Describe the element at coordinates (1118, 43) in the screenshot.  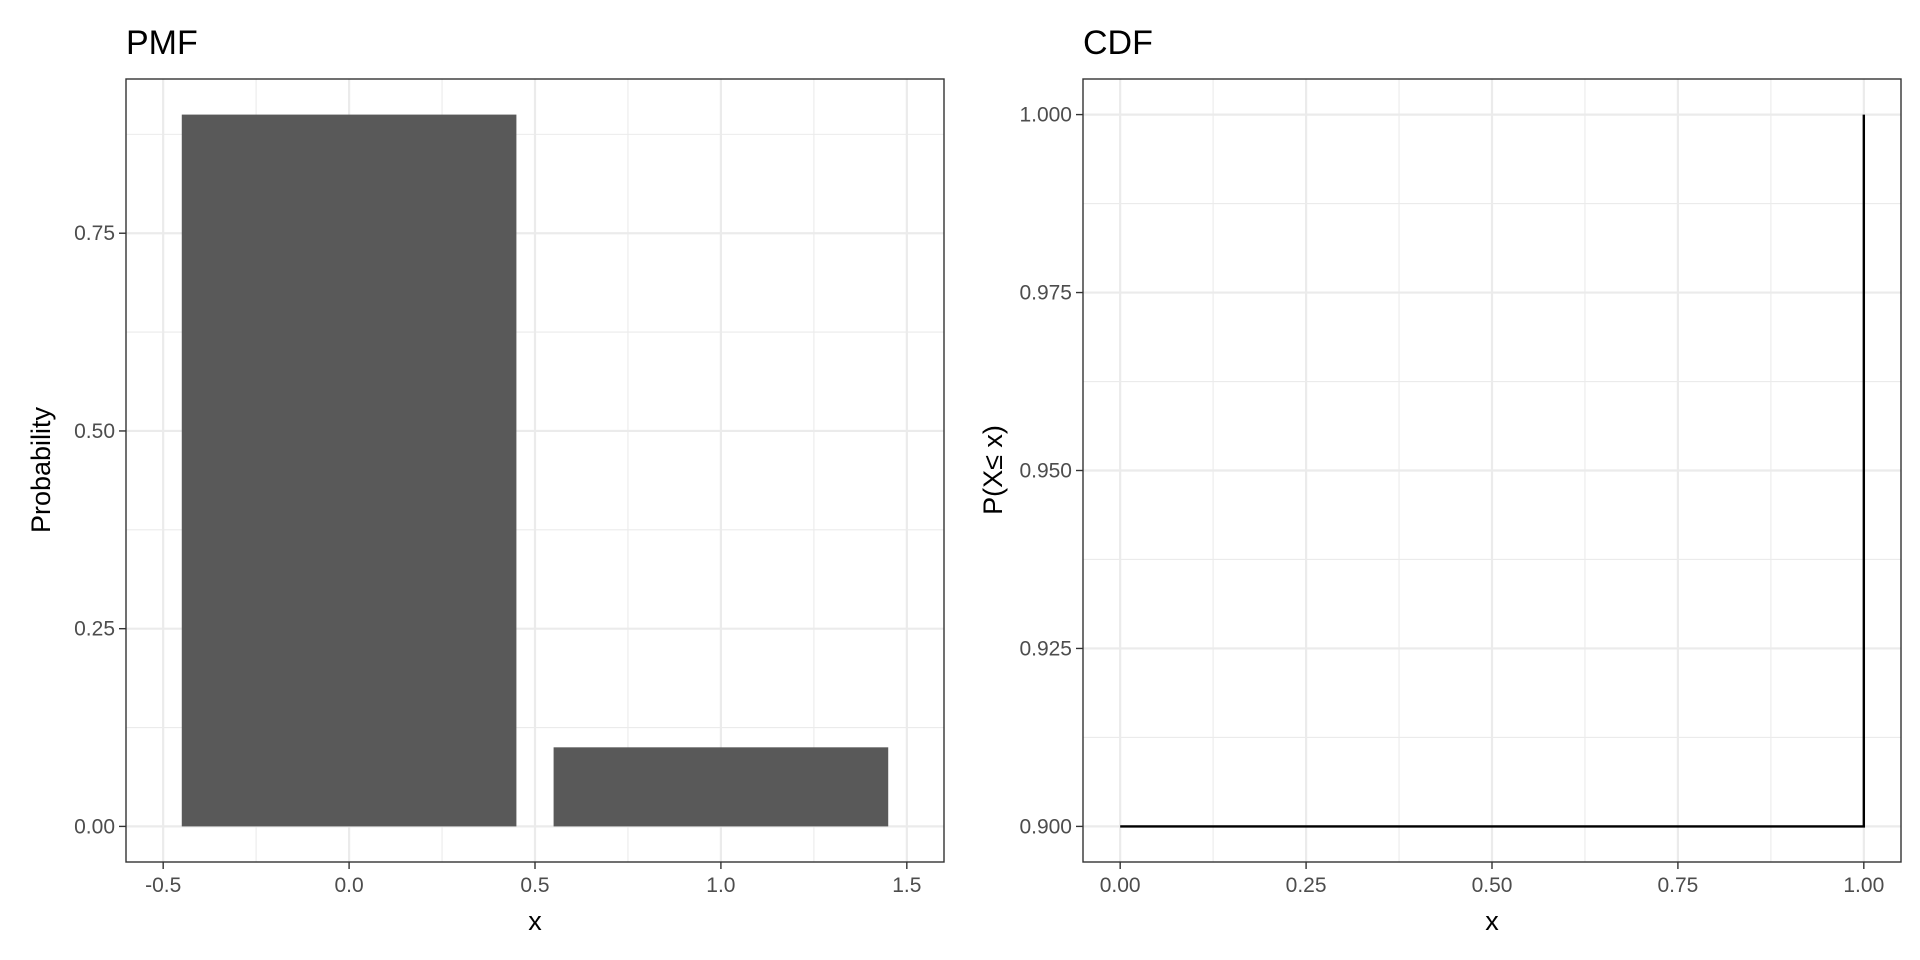
I see `cdf-title: CDF` at that location.